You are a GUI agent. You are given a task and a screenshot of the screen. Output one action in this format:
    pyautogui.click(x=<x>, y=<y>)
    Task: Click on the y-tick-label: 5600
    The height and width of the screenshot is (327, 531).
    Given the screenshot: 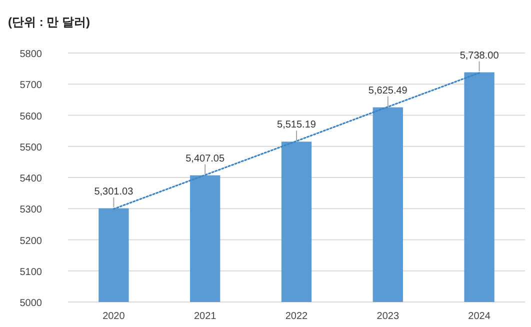 What is the action you would take?
    pyautogui.click(x=31, y=116)
    